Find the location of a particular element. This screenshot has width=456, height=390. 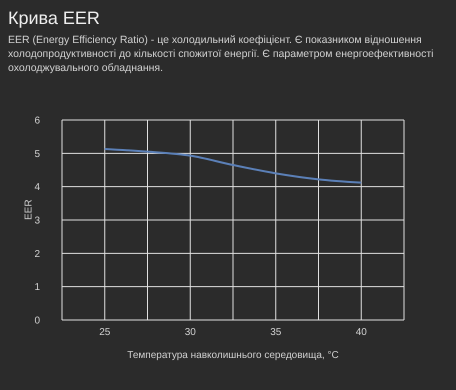

x-tick-label: 30 is located at coordinates (190, 332).